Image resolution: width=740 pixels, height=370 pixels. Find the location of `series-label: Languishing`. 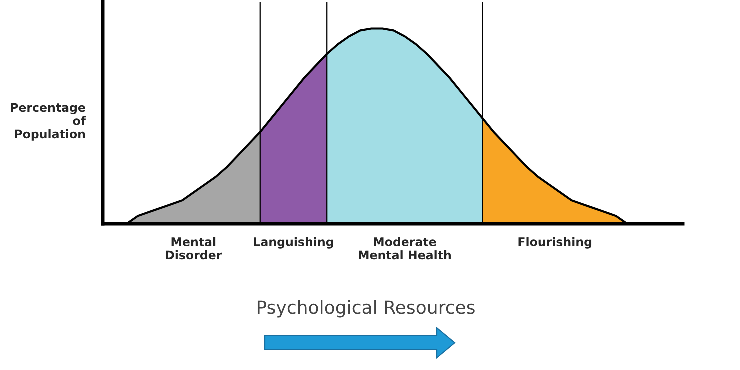

series-label: Languishing is located at coordinates (294, 243).